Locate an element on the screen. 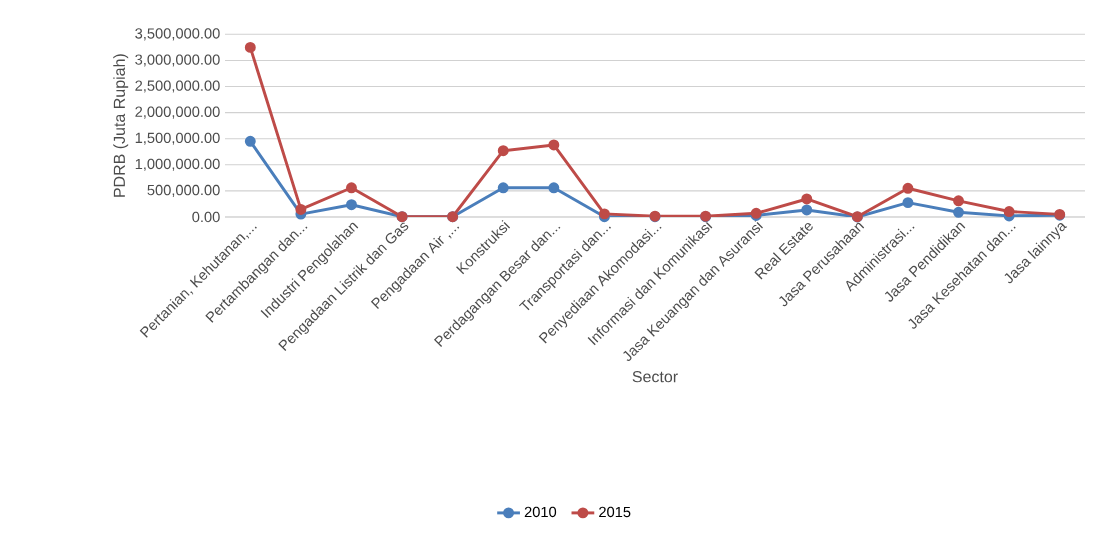 Image resolution: width=1114 pixels, height=549 pixels. x-axis-title: Sector is located at coordinates (655, 377).